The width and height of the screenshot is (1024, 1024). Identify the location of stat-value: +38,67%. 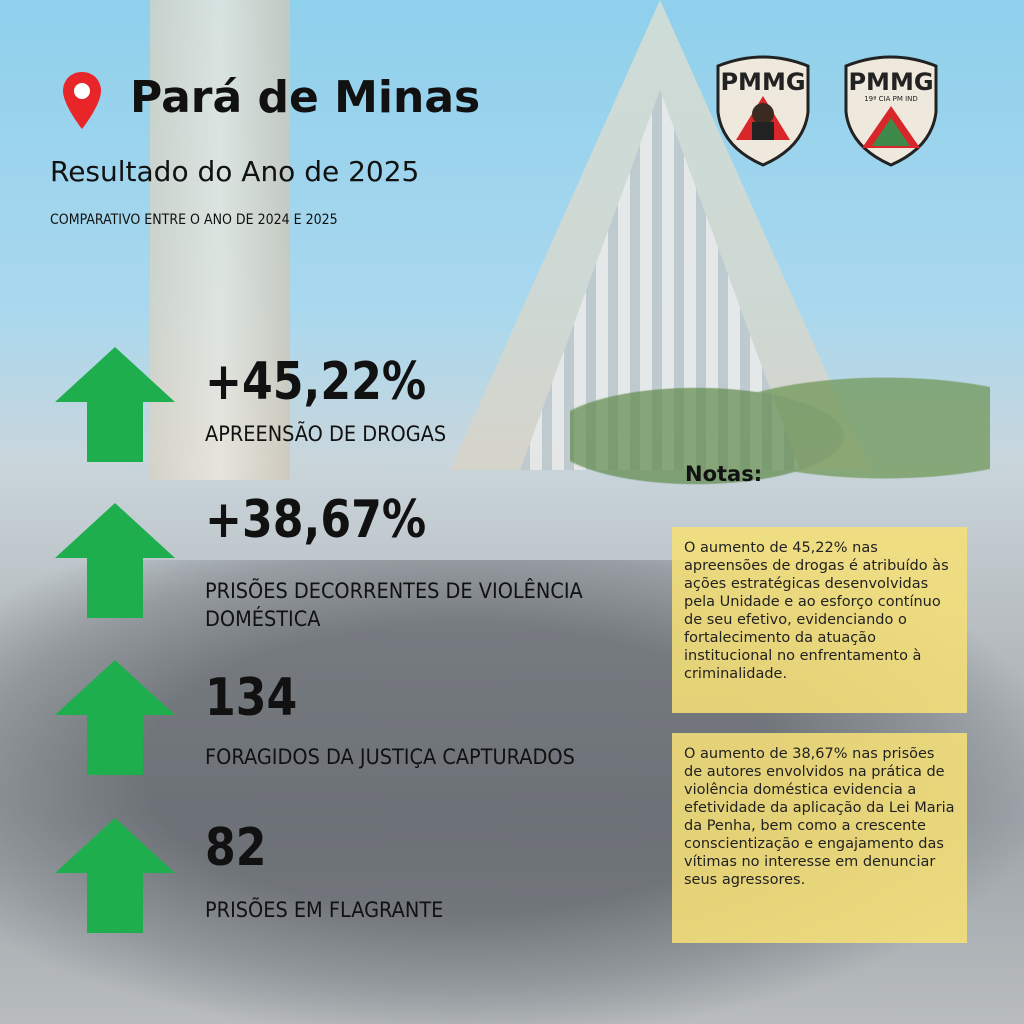
(316, 520).